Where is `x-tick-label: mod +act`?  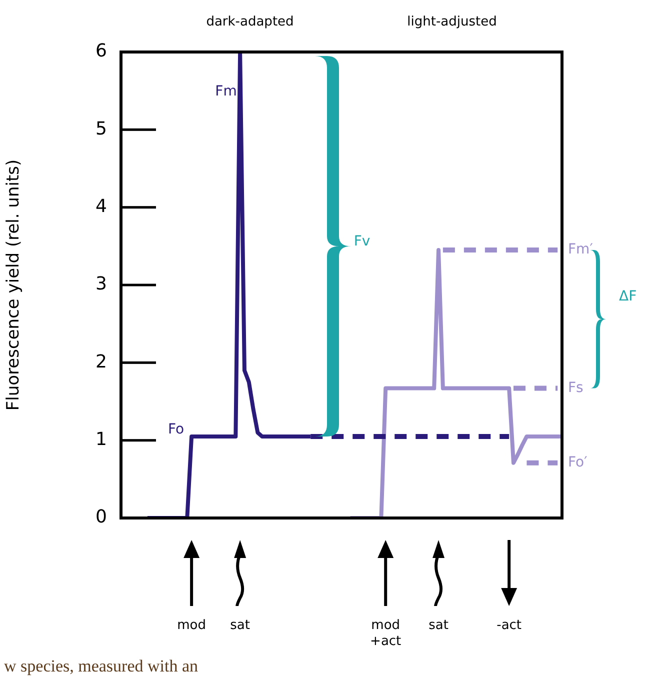 x-tick-label: mod +act is located at coordinates (386, 633).